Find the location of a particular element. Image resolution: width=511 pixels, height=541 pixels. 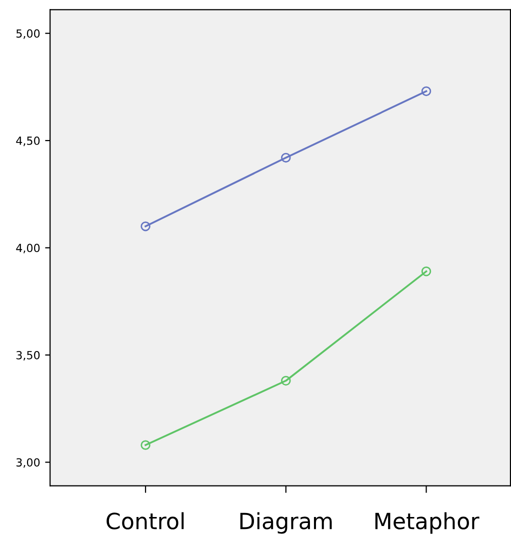

y-tick-label: 5,00 is located at coordinates (28, 34).